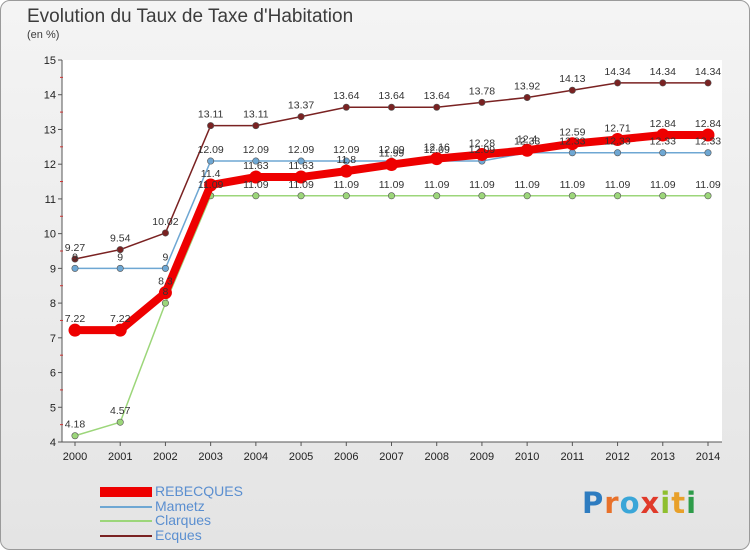  What do you see at coordinates (663, 457) in the screenshot?
I see `x-tick-label: 2013` at bounding box center [663, 457].